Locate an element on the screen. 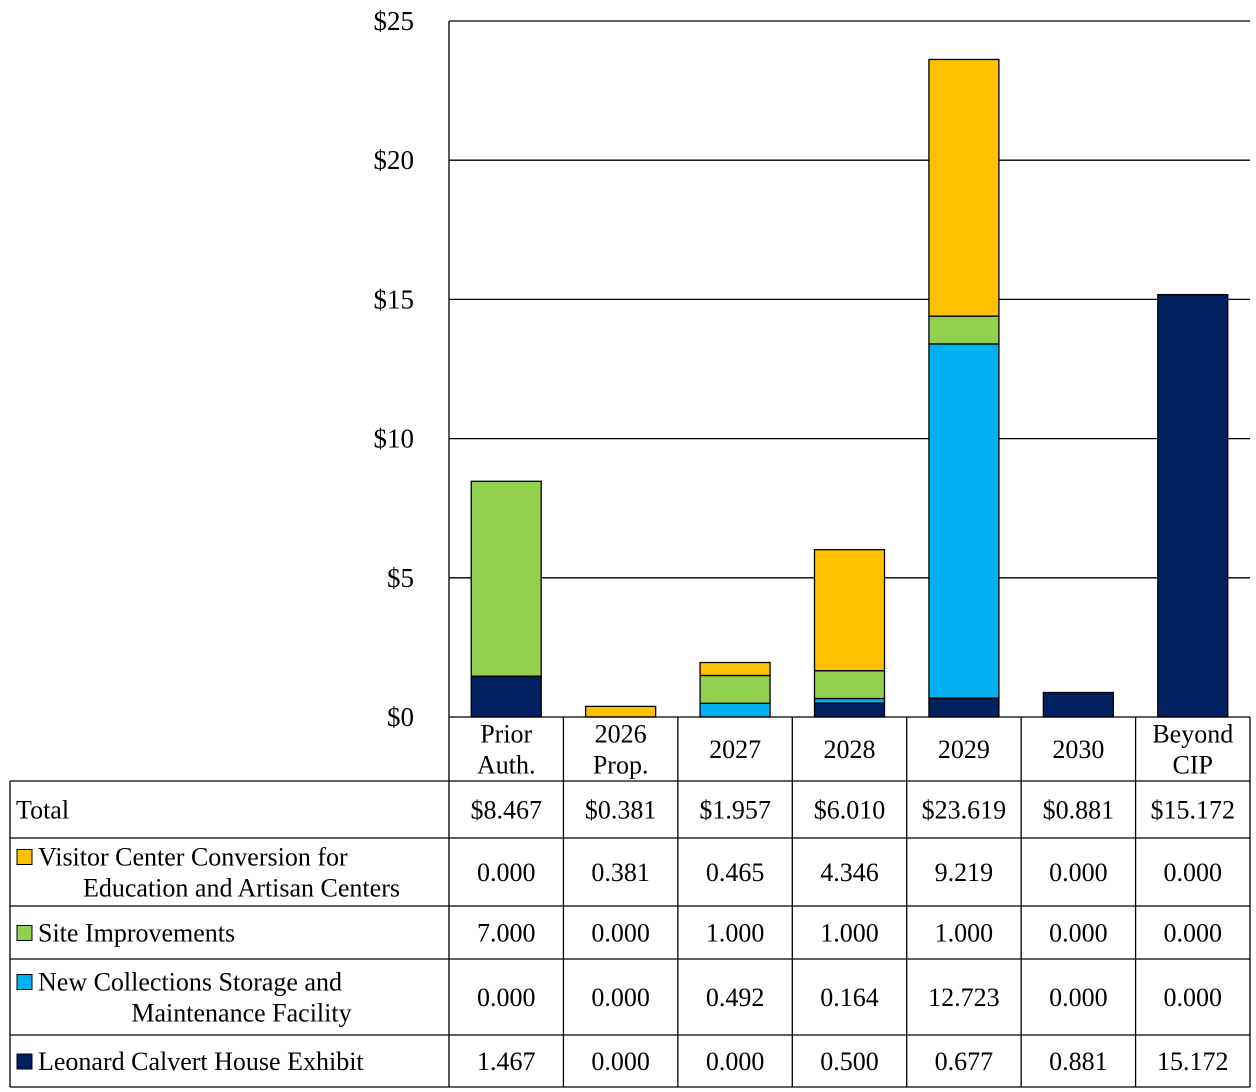 This screenshot has width=1256, height=1092. series-label: New Collections Storage and is located at coordinates (190, 982).